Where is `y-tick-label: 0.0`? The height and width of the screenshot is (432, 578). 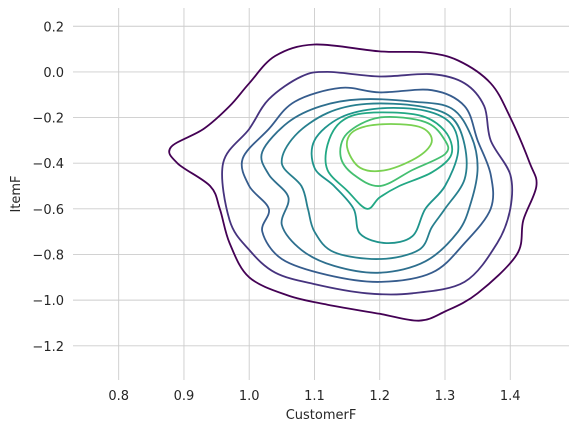
y-tick-label: 0.0 is located at coordinates (53, 73).